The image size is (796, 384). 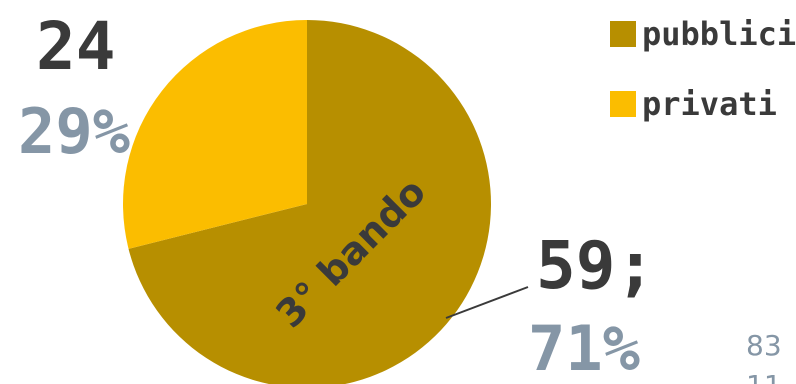 What do you see at coordinates (764, 345) in the screenshot?
I see `corner-number-83: 83` at bounding box center [764, 345].